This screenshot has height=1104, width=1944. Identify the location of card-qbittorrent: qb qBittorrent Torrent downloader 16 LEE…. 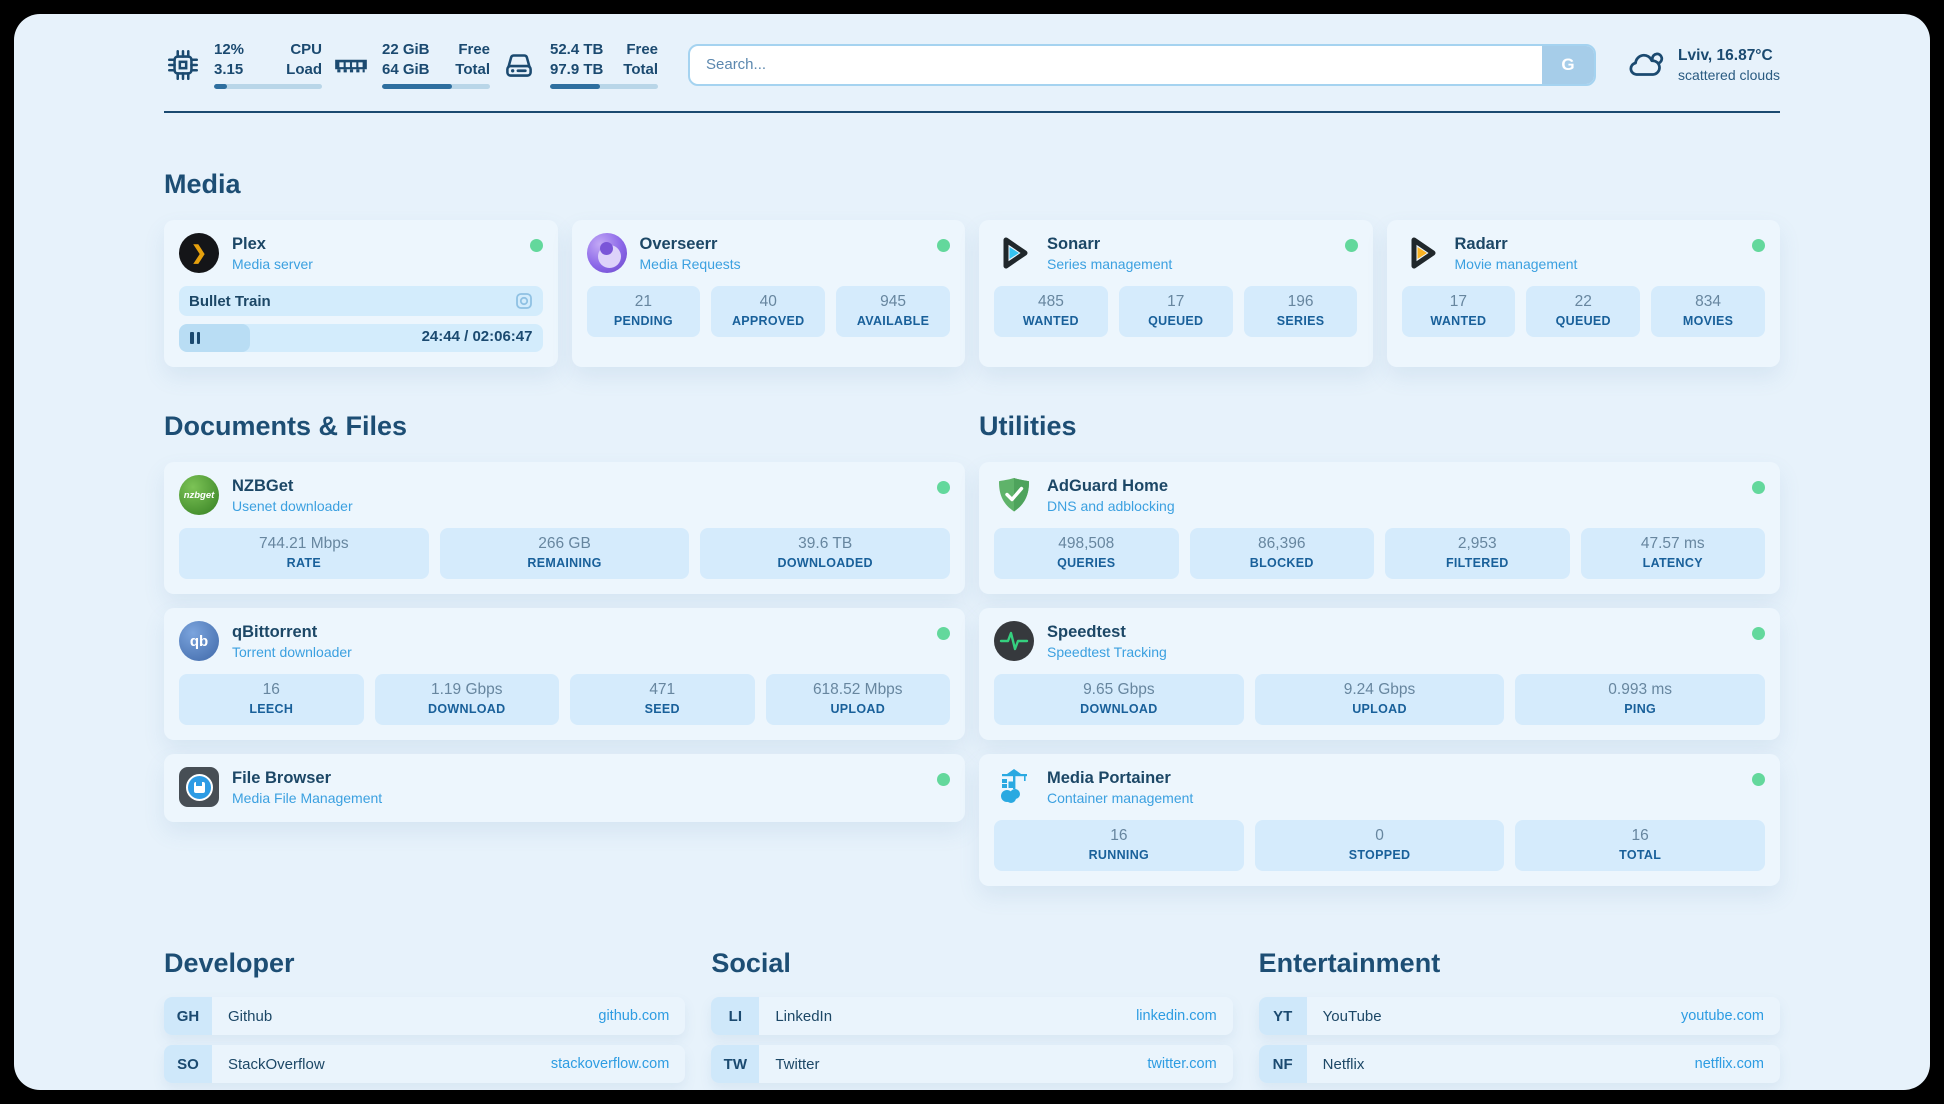
(564, 674).